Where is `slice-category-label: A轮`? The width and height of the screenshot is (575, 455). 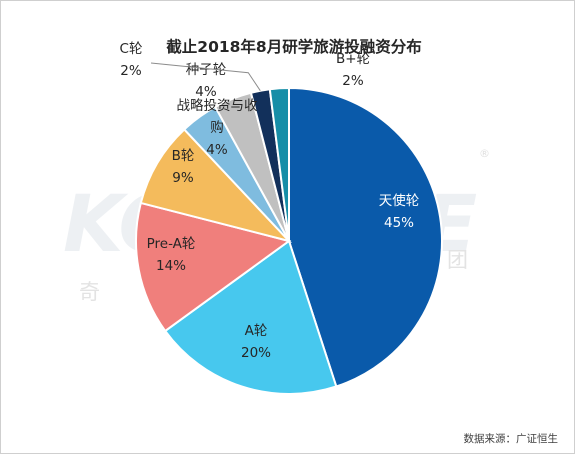
slice-category-label: A轮 is located at coordinates (256, 331).